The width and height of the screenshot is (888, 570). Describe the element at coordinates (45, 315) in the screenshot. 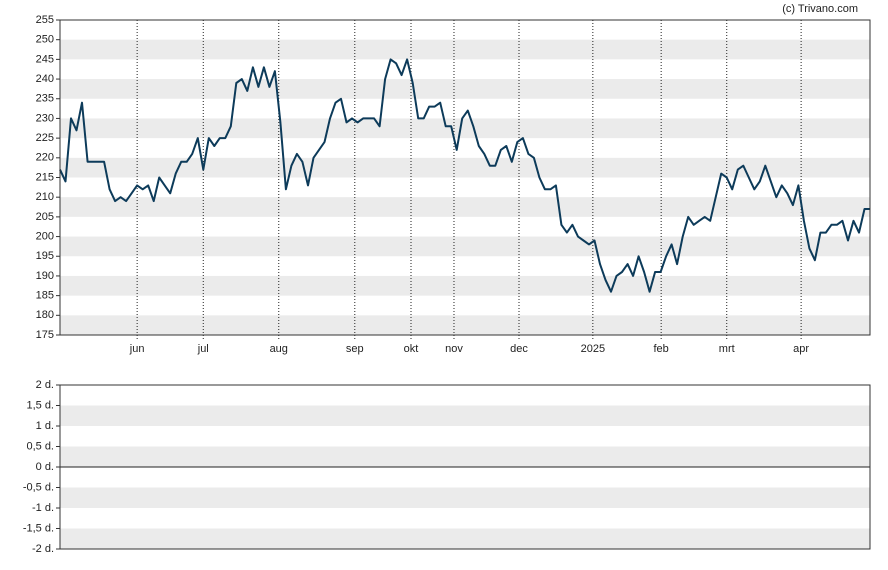

I see `y-tick-label: 180` at that location.